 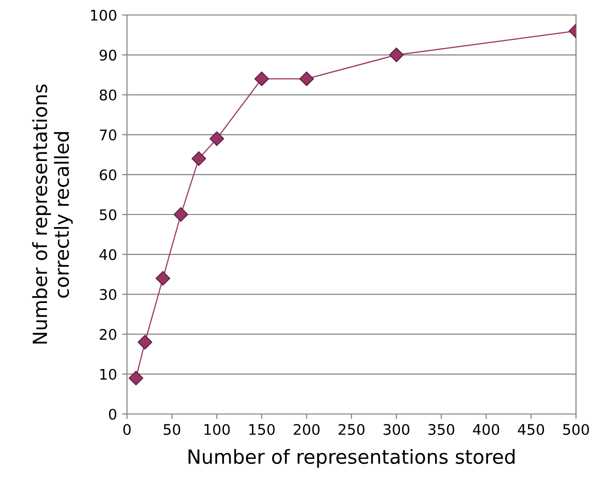 What do you see at coordinates (397, 430) in the screenshot?
I see `x-tick-label: 300` at bounding box center [397, 430].